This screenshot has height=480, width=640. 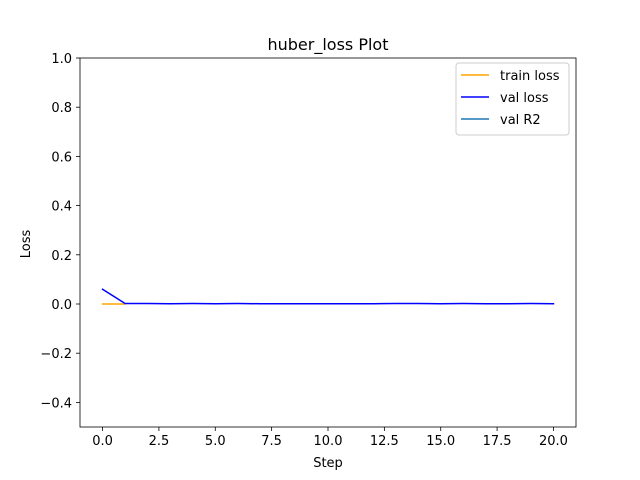 I want to click on y-tick-label: 1.0, so click(x=61, y=59).